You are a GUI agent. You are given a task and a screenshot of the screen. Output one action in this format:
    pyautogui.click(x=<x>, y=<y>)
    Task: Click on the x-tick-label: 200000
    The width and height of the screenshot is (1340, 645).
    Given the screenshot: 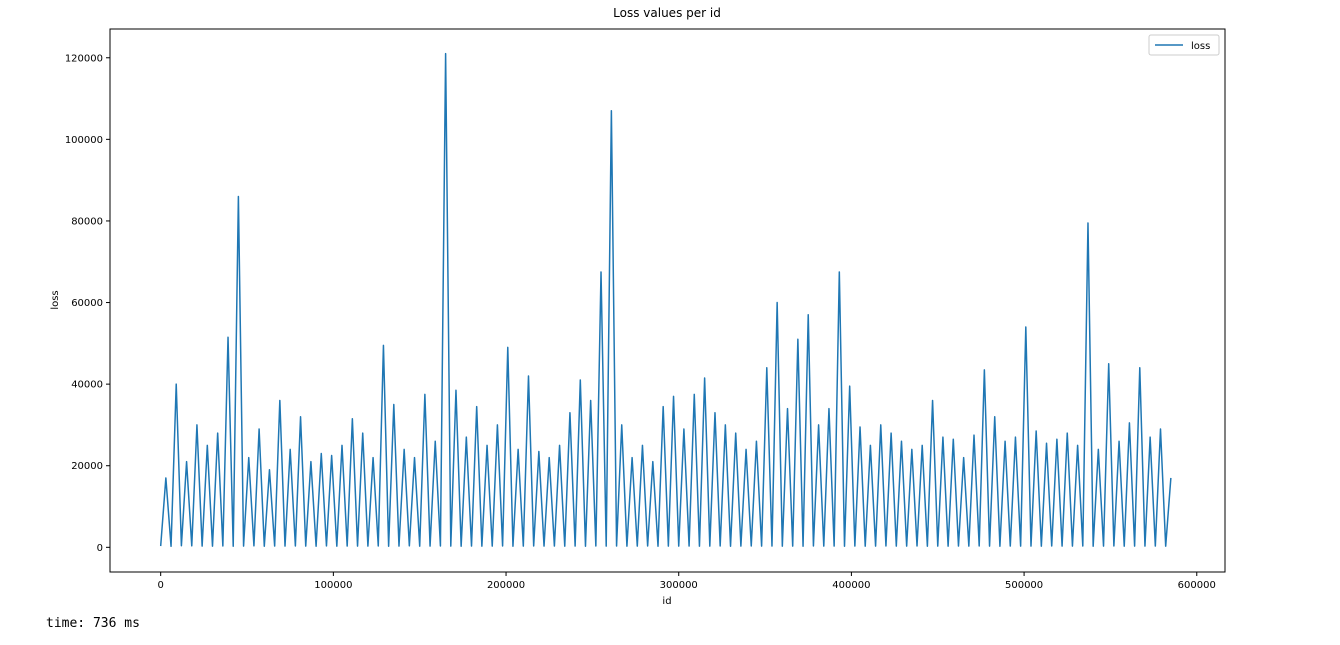 What is the action you would take?
    pyautogui.click(x=506, y=585)
    